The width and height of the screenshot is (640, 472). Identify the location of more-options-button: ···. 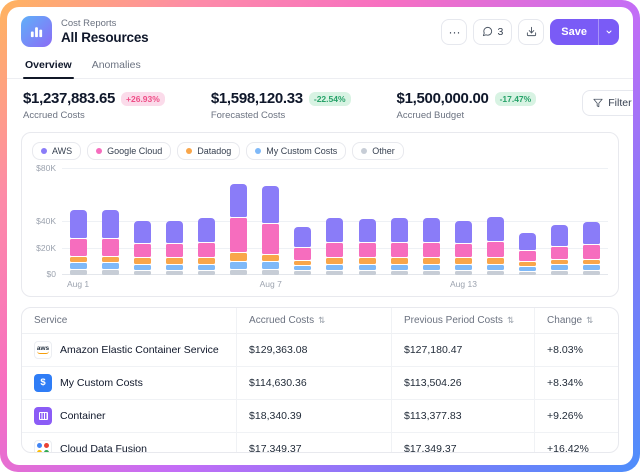
(454, 31).